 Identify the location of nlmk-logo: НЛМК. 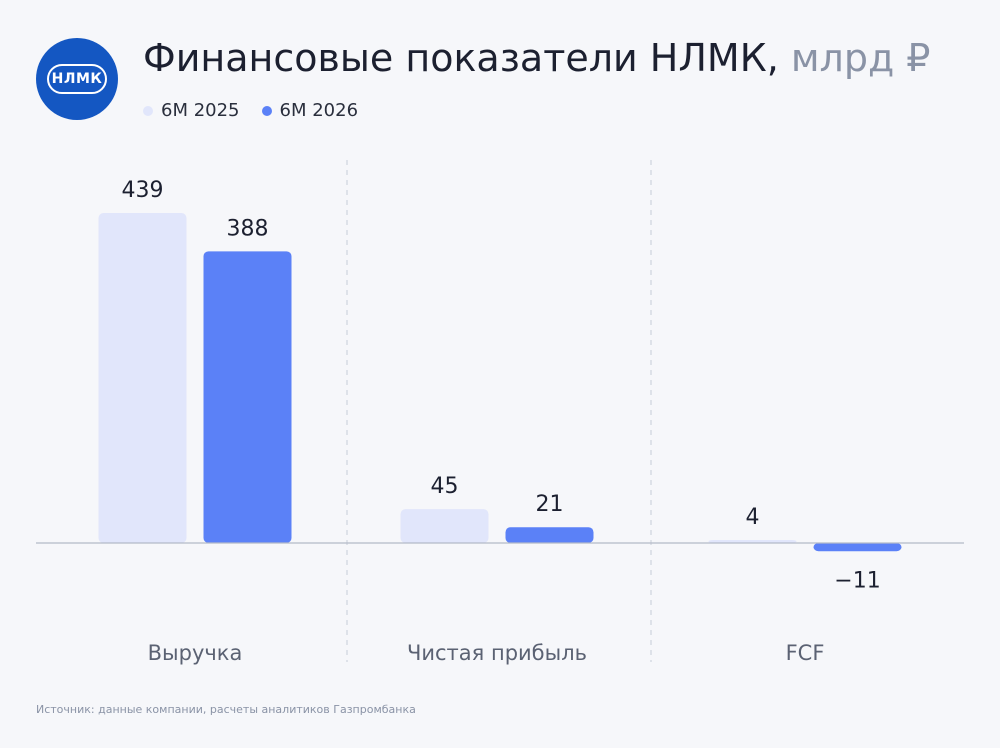
(77, 79).